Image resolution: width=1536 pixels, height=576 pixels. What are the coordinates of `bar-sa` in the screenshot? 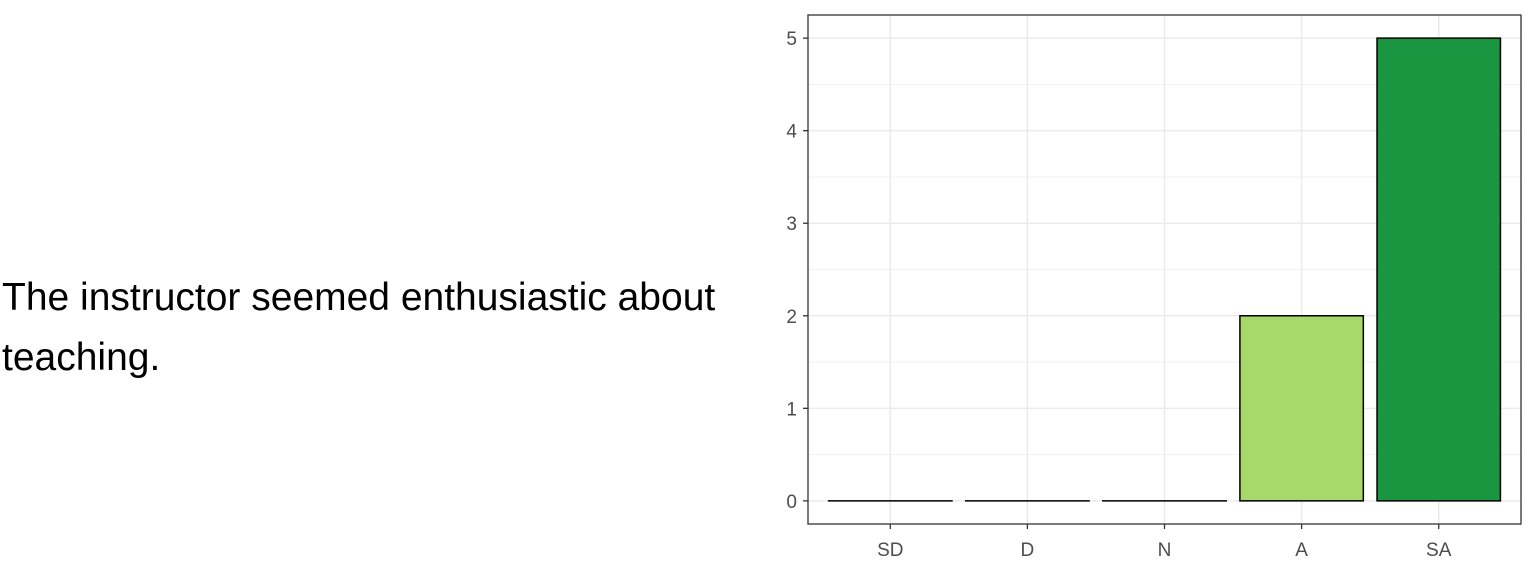 It's located at (1439, 269).